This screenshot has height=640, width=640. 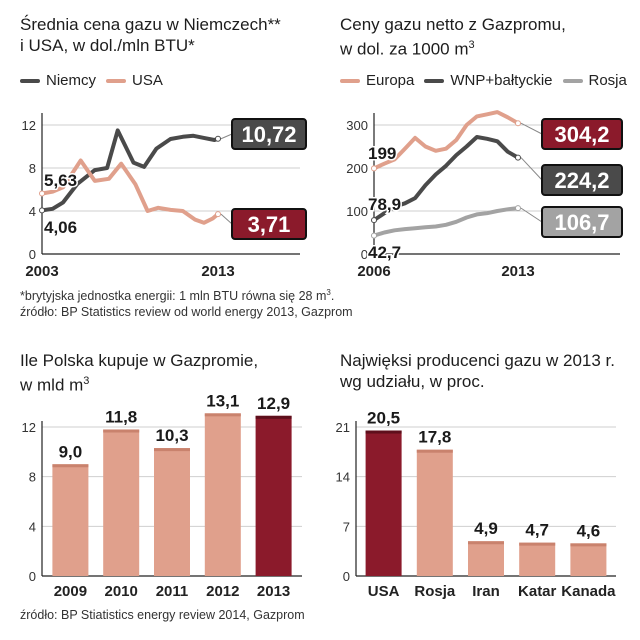 What do you see at coordinates (222, 494) in the screenshot?
I see `bar-2012` at bounding box center [222, 494].